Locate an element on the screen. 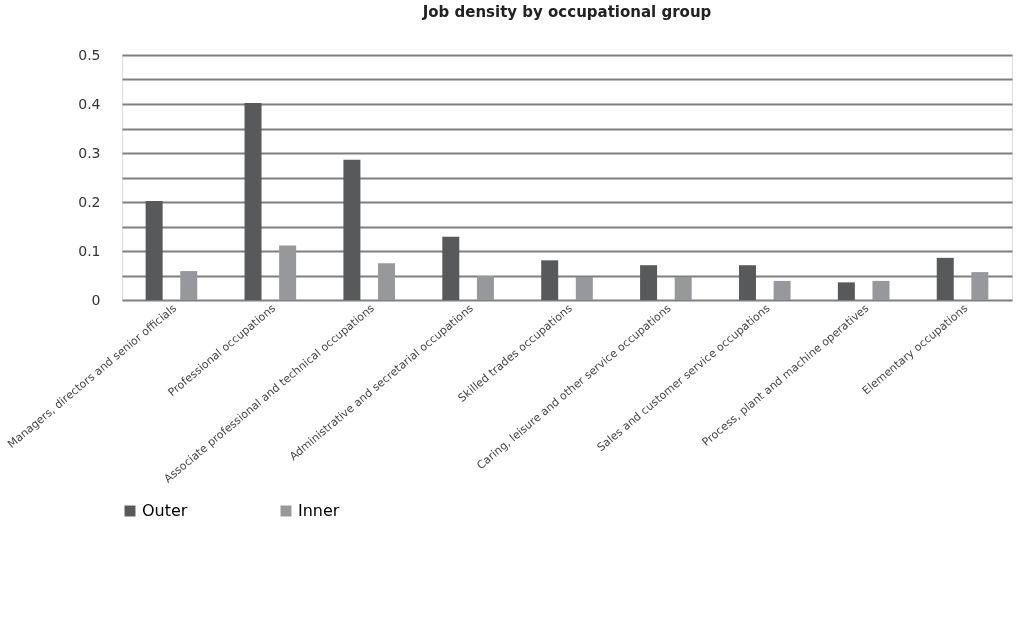 This screenshot has height=637, width=1036. y-tick-label: 0.1 is located at coordinates (89, 250).